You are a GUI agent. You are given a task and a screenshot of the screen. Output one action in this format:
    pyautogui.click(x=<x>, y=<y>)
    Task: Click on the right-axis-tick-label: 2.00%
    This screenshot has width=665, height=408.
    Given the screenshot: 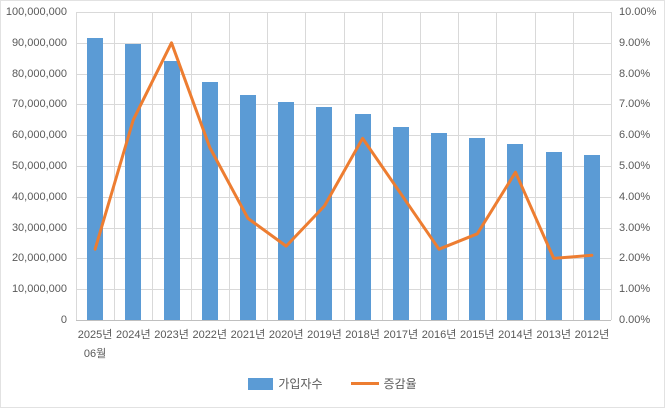 What is the action you would take?
    pyautogui.click(x=635, y=258)
    